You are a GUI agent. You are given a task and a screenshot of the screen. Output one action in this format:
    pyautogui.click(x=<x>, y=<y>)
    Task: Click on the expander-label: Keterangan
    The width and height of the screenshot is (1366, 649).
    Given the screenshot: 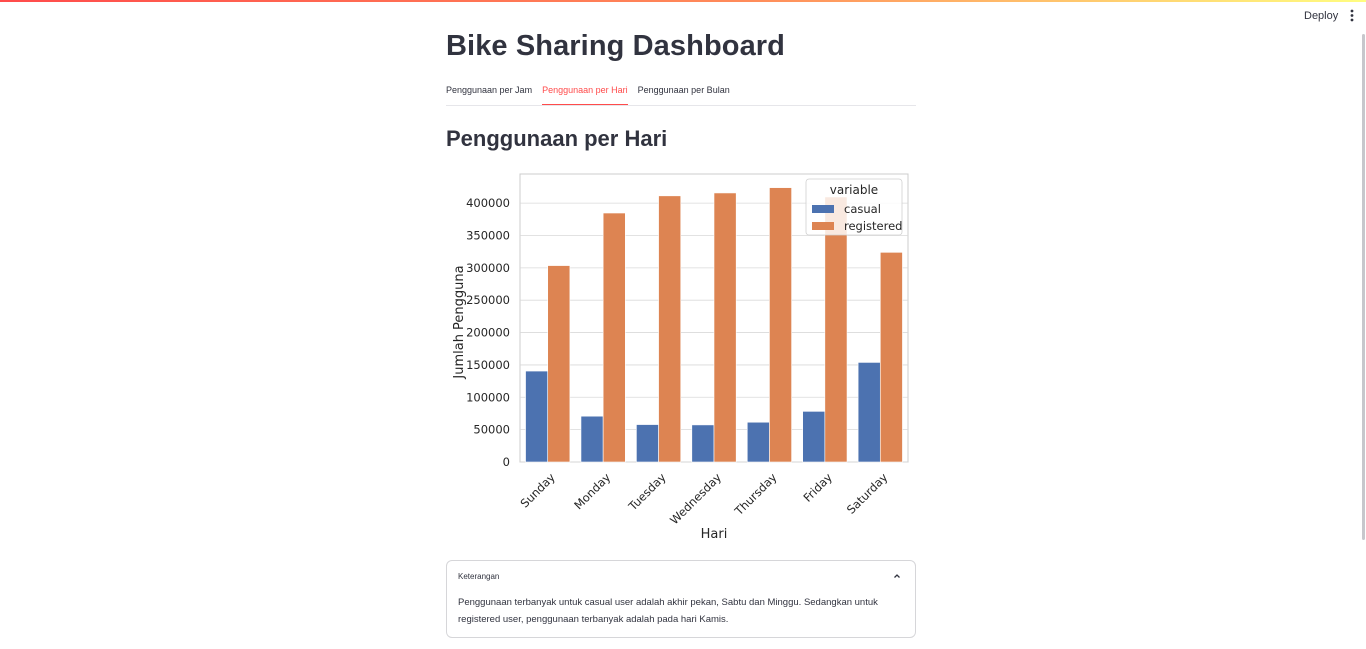 What is the action you would take?
    pyautogui.click(x=479, y=576)
    